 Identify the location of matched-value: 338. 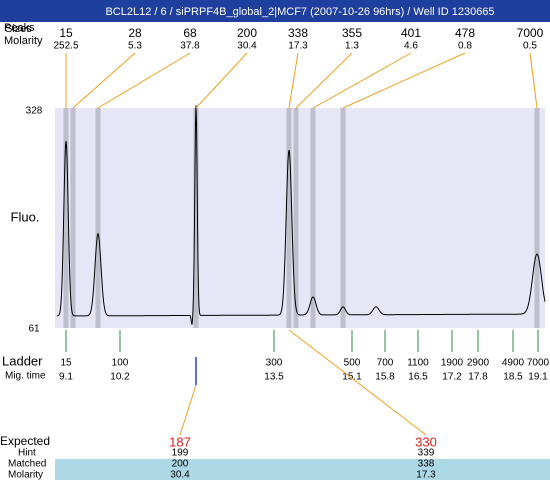
(426, 464).